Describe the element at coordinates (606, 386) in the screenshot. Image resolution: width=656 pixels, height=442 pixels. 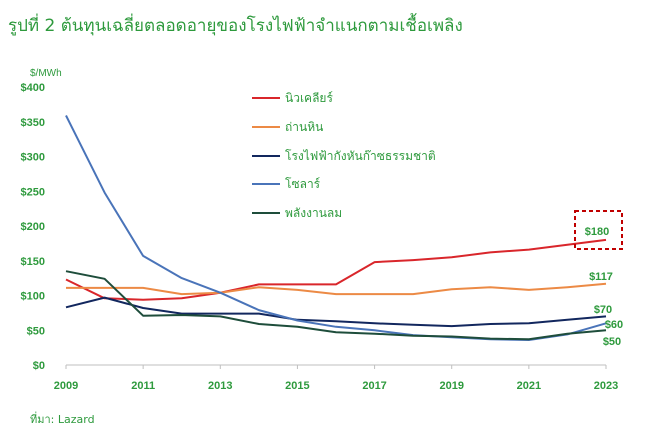
I see `x-tick-label: 2023` at that location.